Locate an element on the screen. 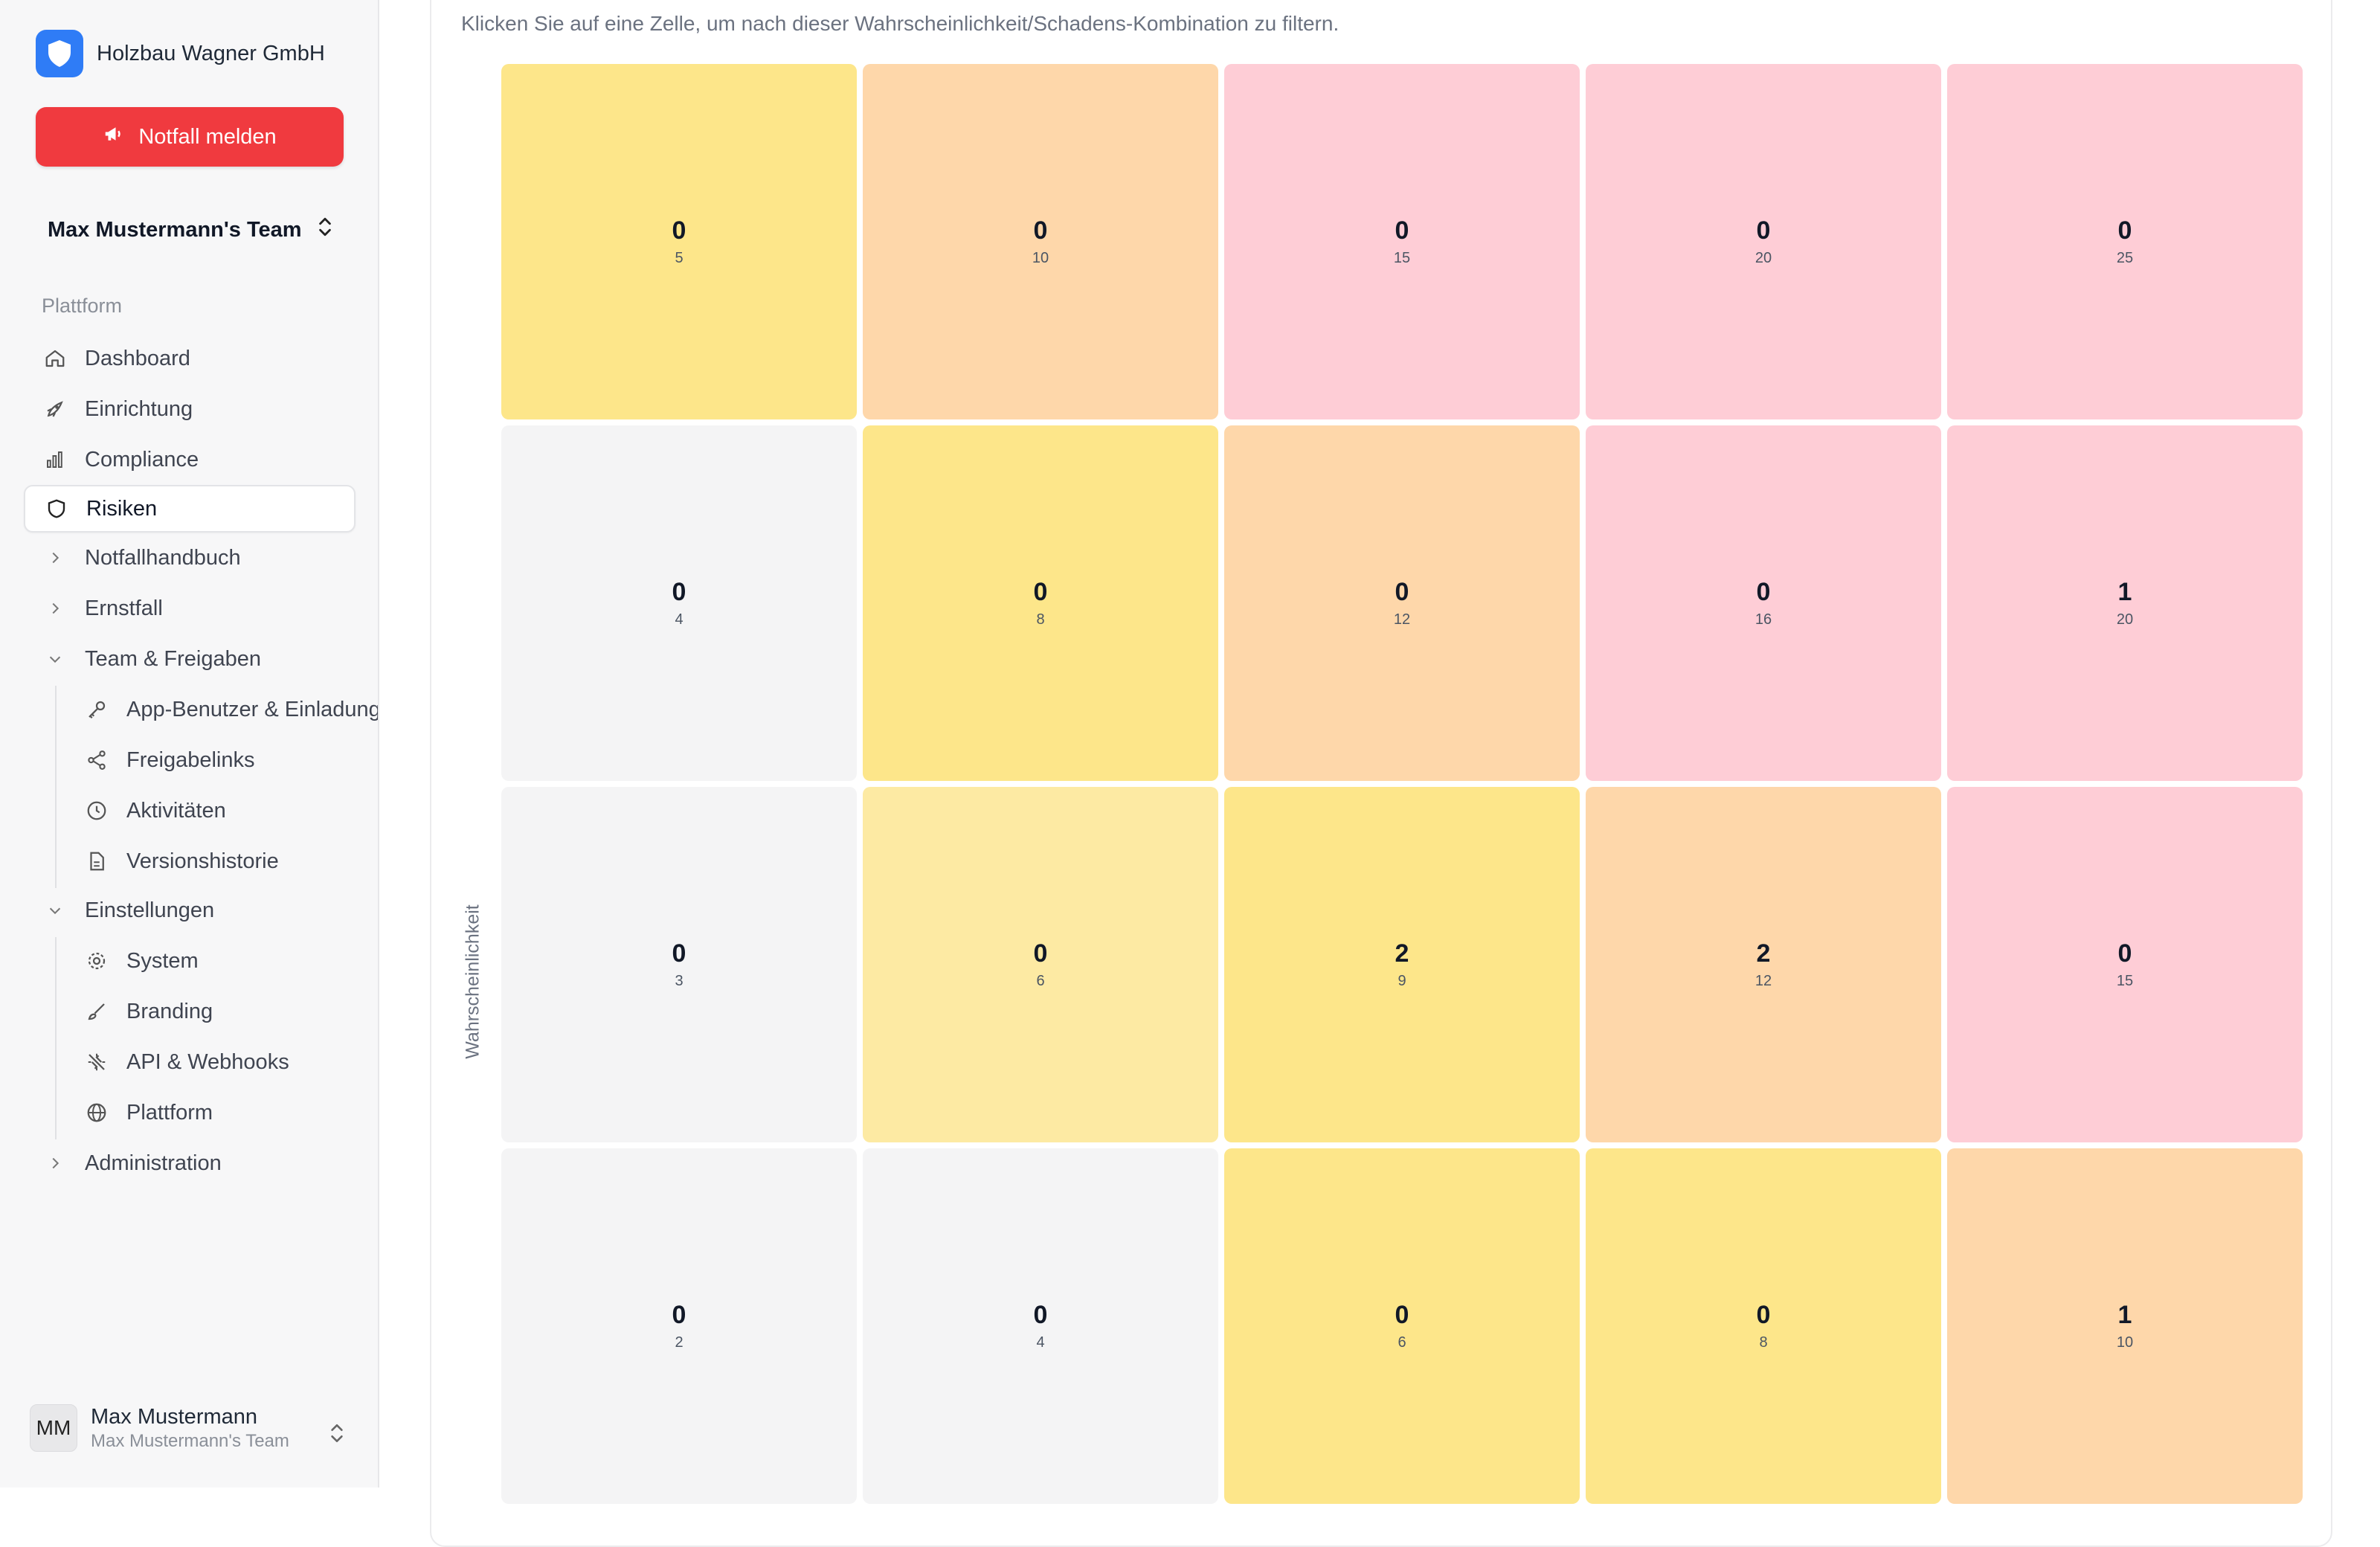 This screenshot has height=1547, width=2380. sidebar-item-administration: Administration is located at coordinates (190, 1163).